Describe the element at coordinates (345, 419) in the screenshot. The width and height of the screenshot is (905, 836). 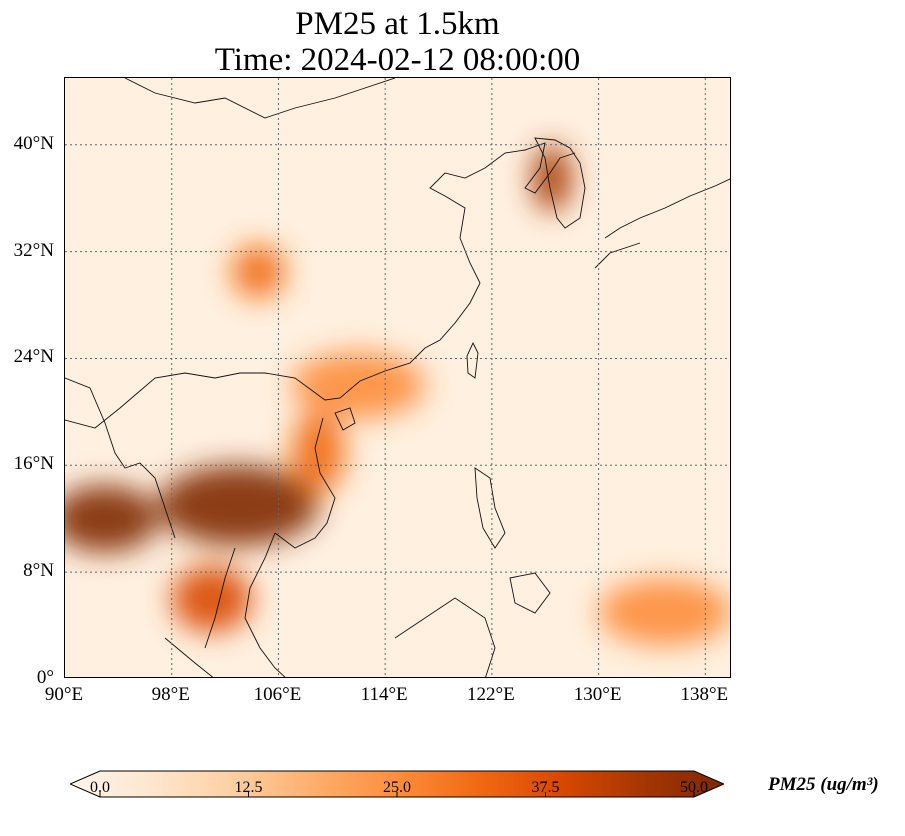
I see `coastline-hainan` at that location.